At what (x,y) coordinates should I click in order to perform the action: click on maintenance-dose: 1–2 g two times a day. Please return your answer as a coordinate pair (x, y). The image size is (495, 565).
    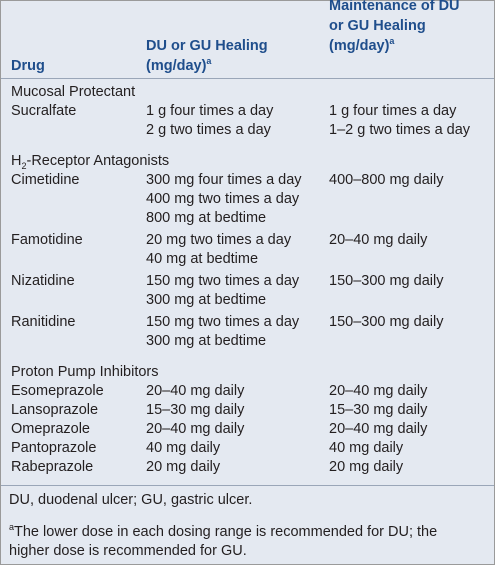
    Looking at the image, I should click on (400, 129).